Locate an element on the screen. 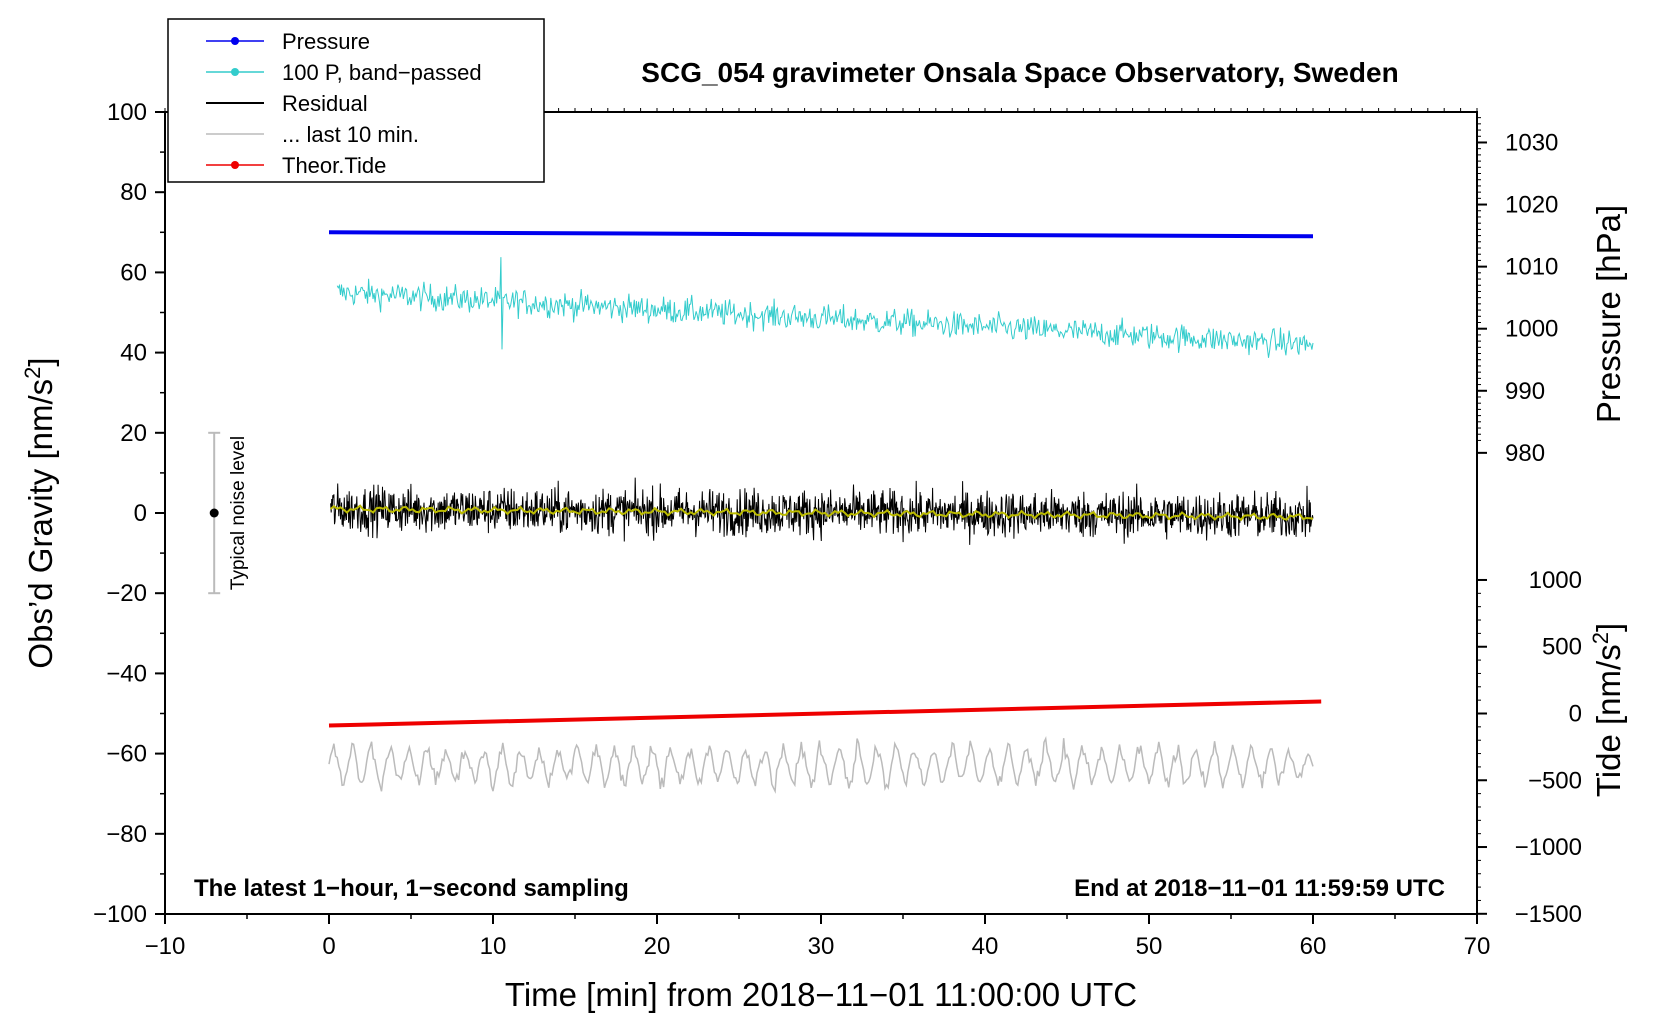 The height and width of the screenshot is (1020, 1660). x-tick-label: −10 is located at coordinates (165, 946).